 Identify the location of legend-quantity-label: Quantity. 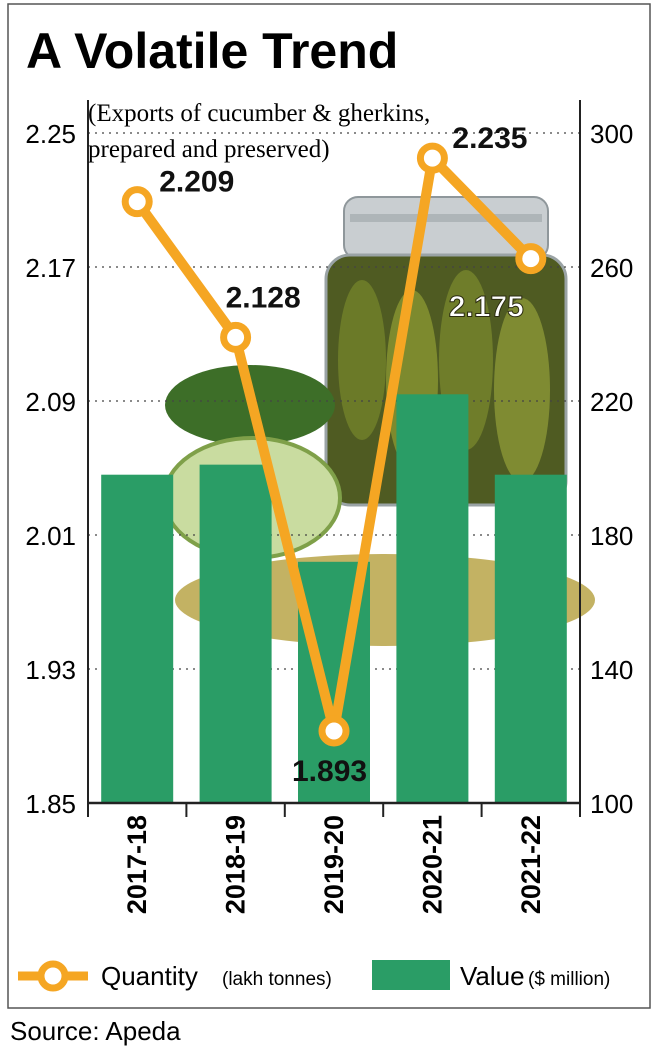
(149, 976).